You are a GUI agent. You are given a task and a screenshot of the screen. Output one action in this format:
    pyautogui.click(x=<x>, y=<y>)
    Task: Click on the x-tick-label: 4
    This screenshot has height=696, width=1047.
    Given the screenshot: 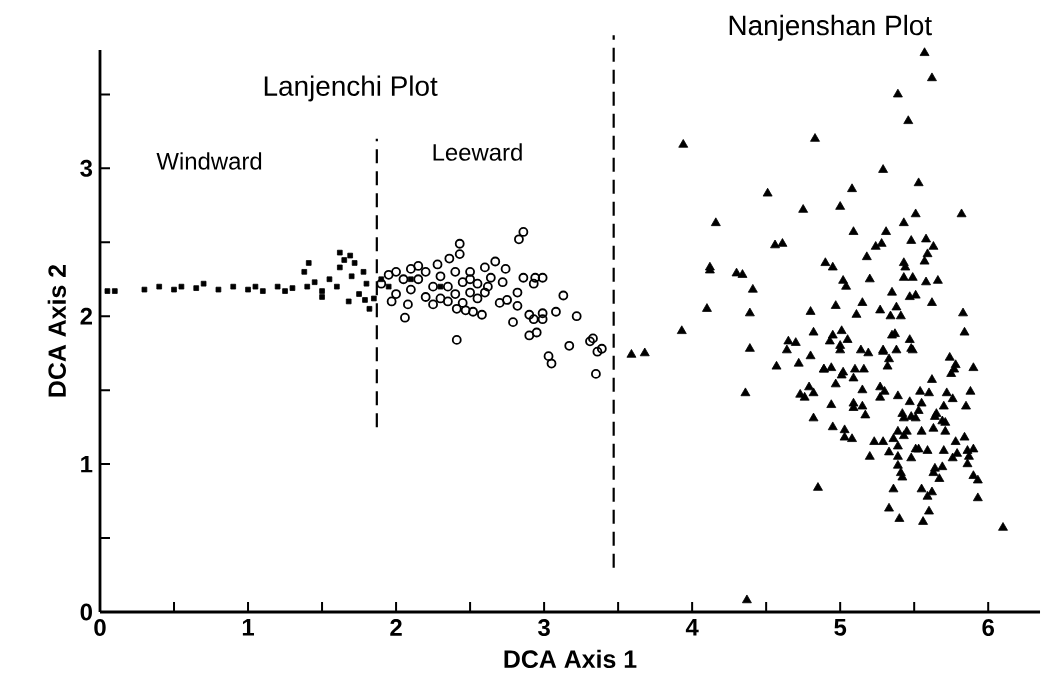 What is the action you would take?
    pyautogui.click(x=692, y=627)
    